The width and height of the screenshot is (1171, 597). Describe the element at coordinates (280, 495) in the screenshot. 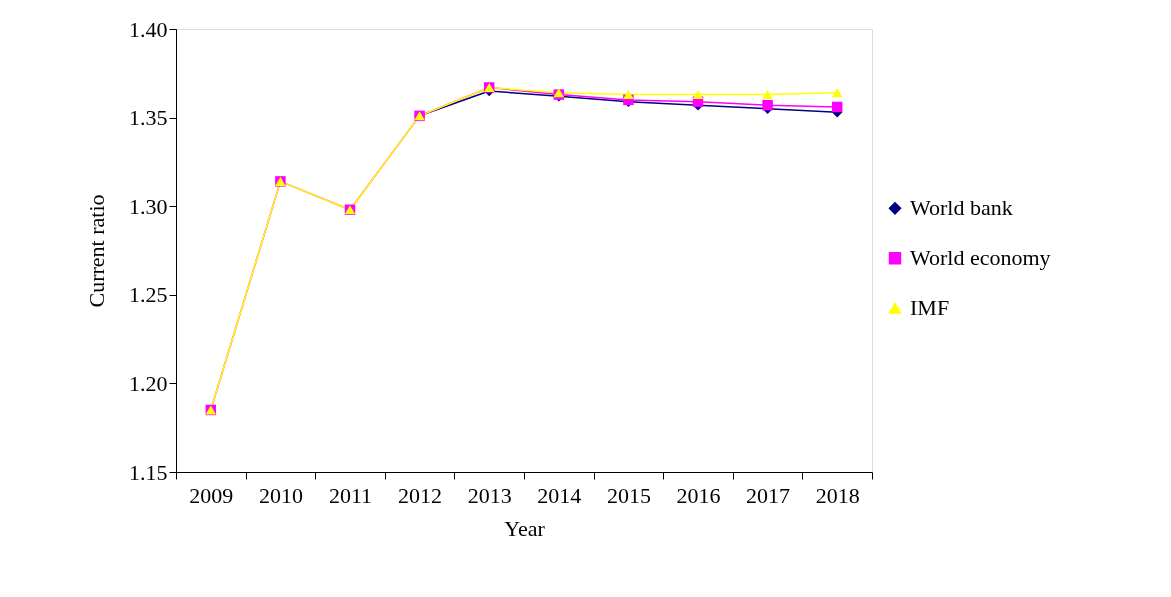

I see `x-tick-label: 2010` at that location.